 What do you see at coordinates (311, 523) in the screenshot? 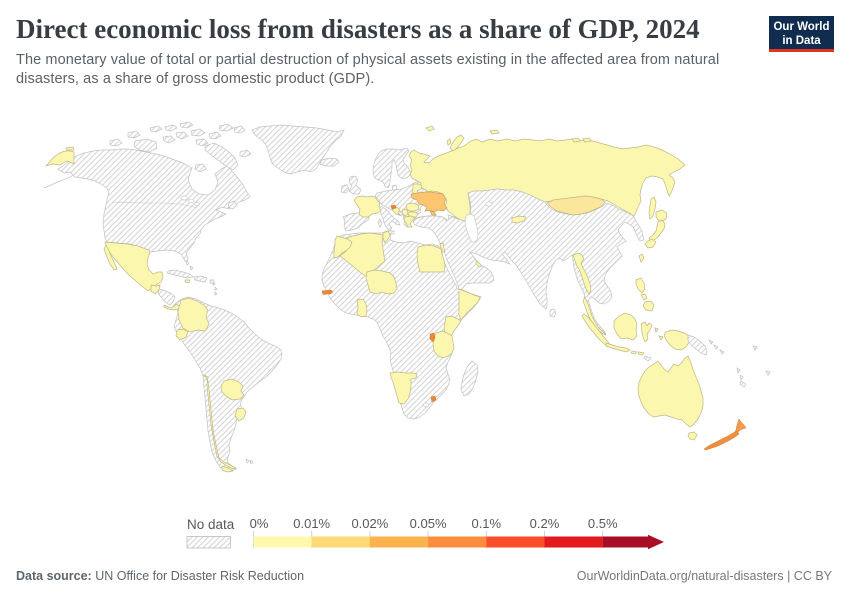
I see `svg-text: 0.01%` at bounding box center [311, 523].